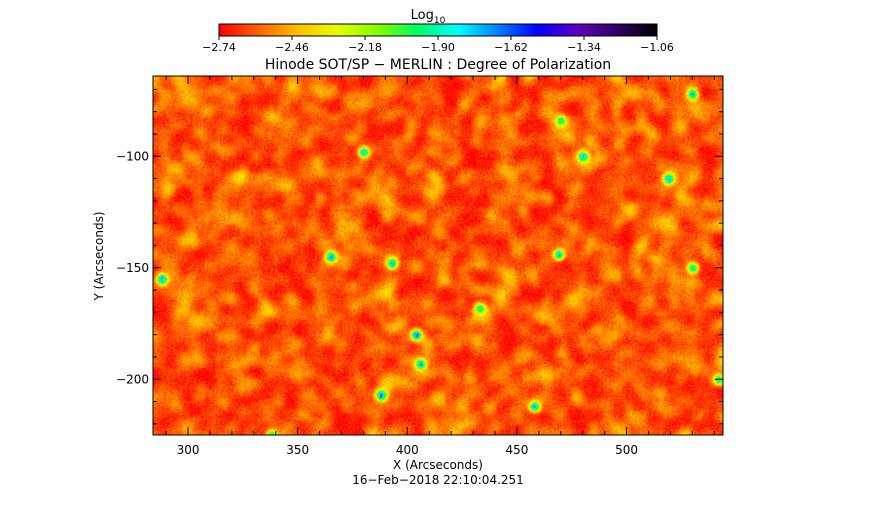 This screenshot has width=875, height=512. I want to click on timestamp: 16−Feb−2018 22:10:04.251, so click(438, 480).